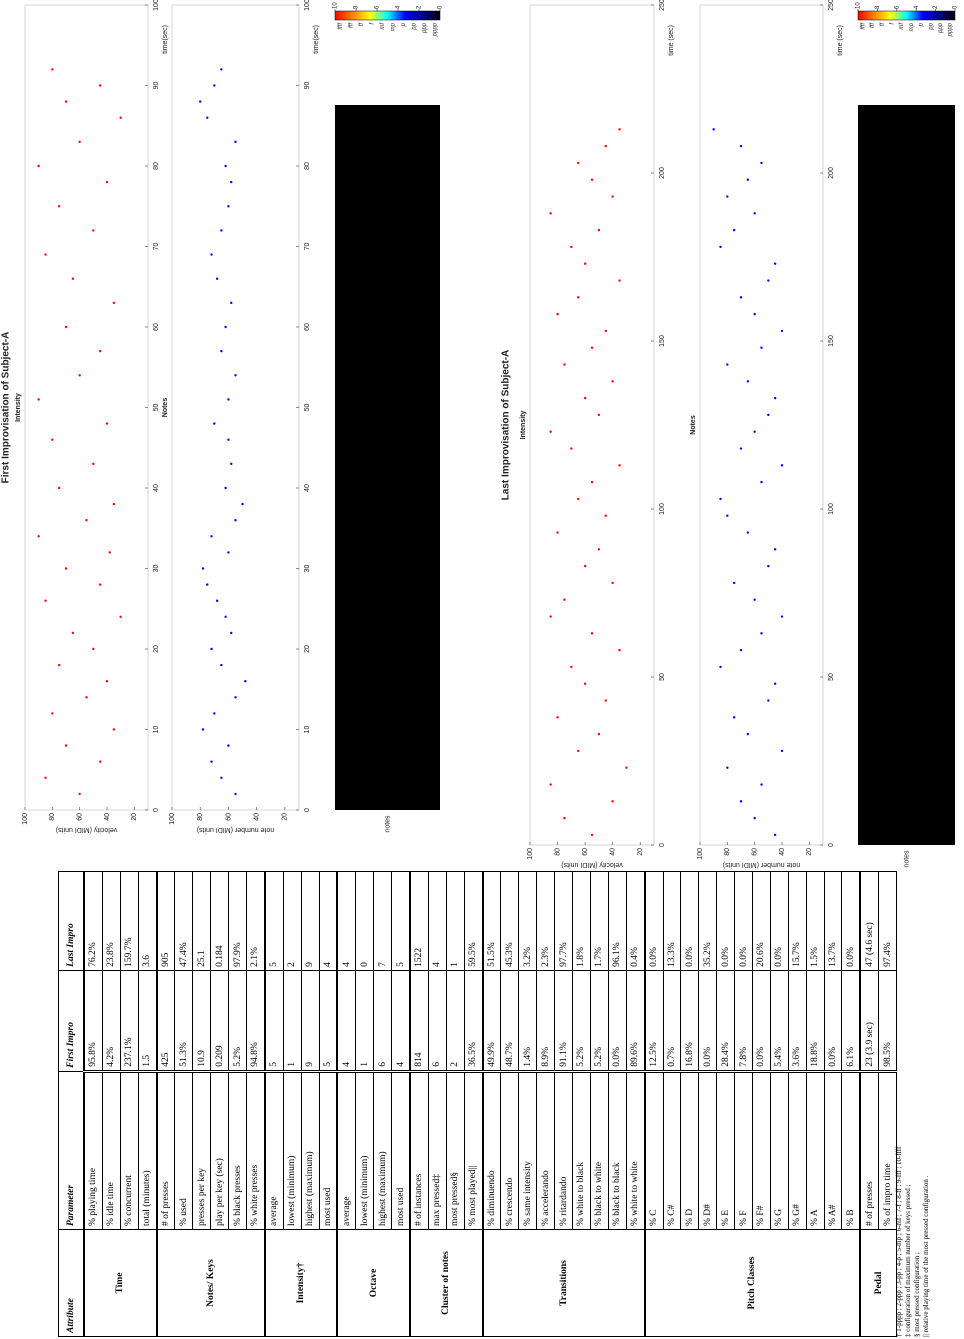  I want to click on dynamics-label: mp, so click(912, 26).